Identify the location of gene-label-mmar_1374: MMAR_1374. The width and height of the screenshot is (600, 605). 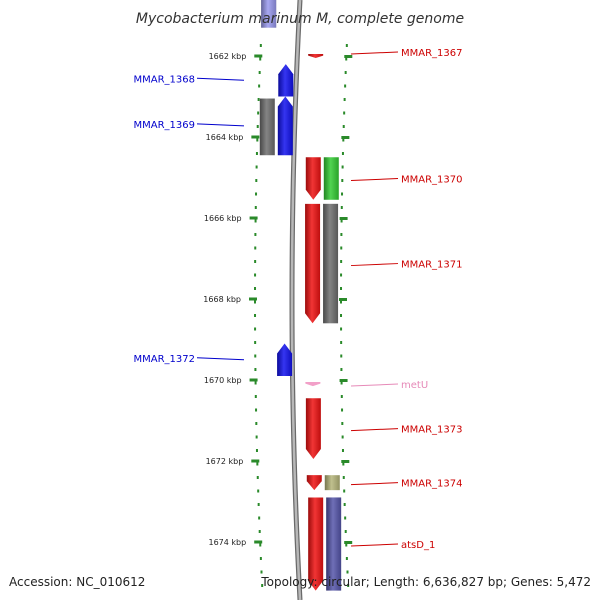
(432, 484).